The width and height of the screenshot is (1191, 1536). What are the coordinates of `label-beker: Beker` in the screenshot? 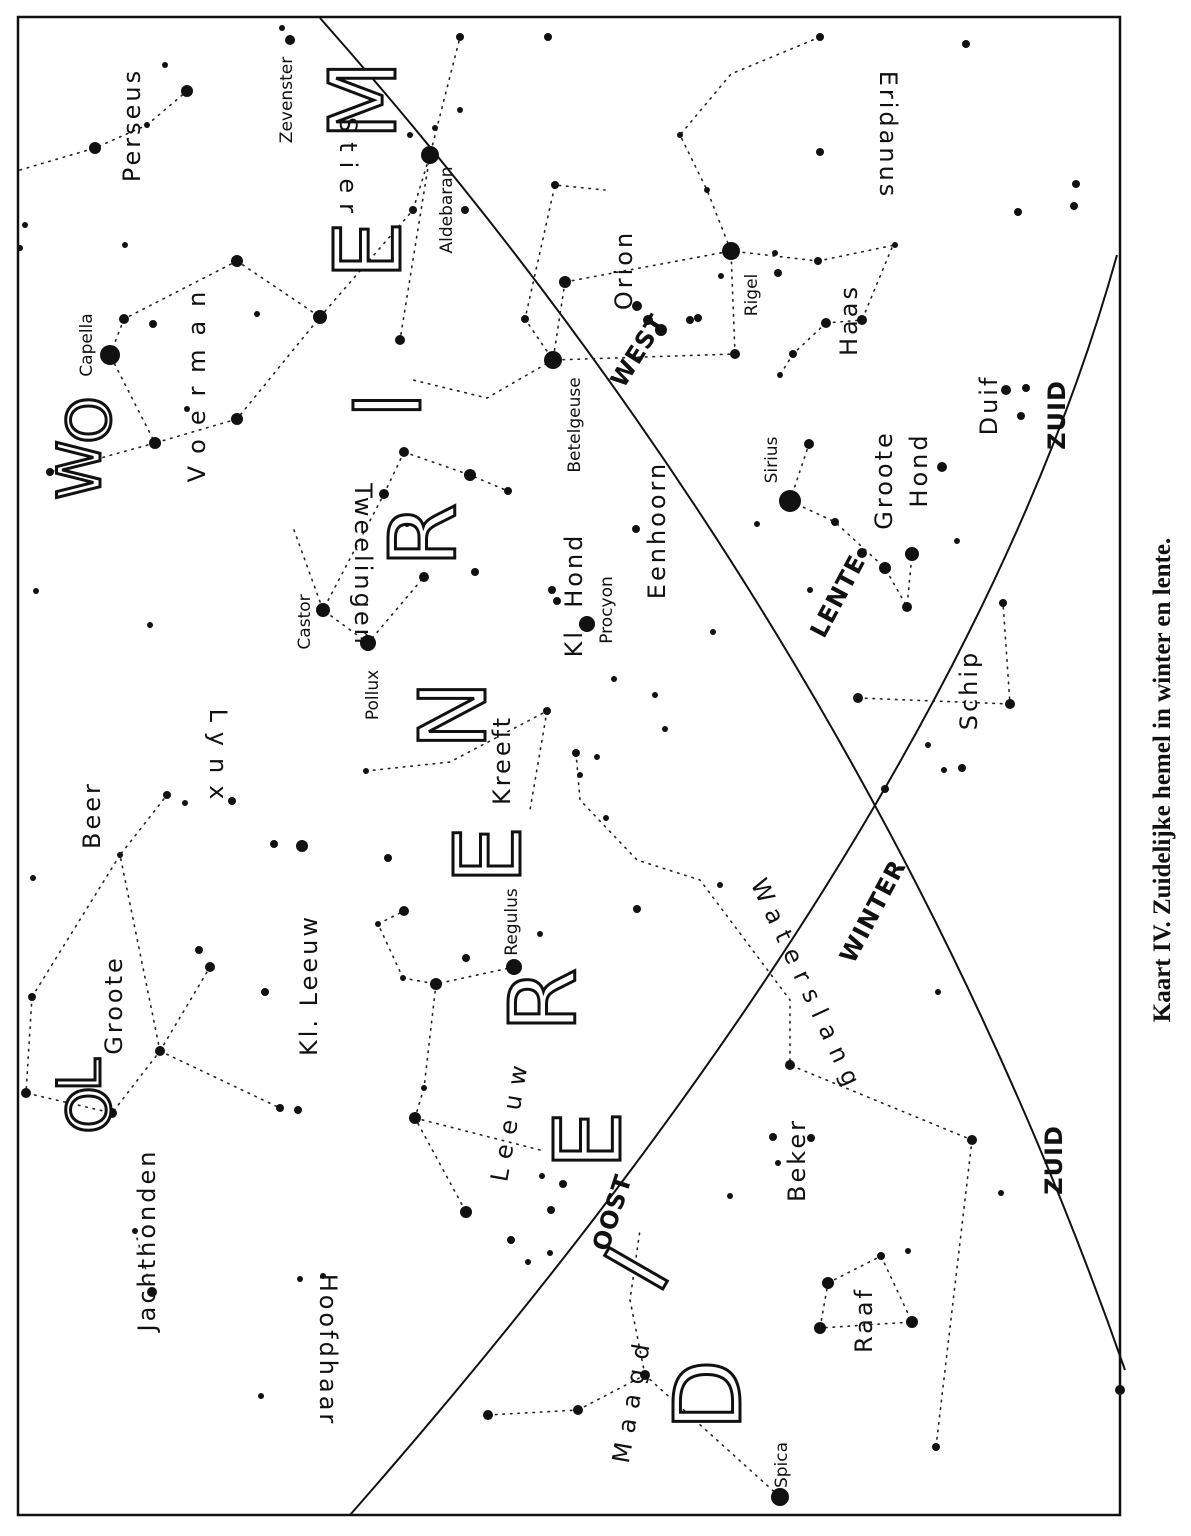 It's located at (797, 1160).